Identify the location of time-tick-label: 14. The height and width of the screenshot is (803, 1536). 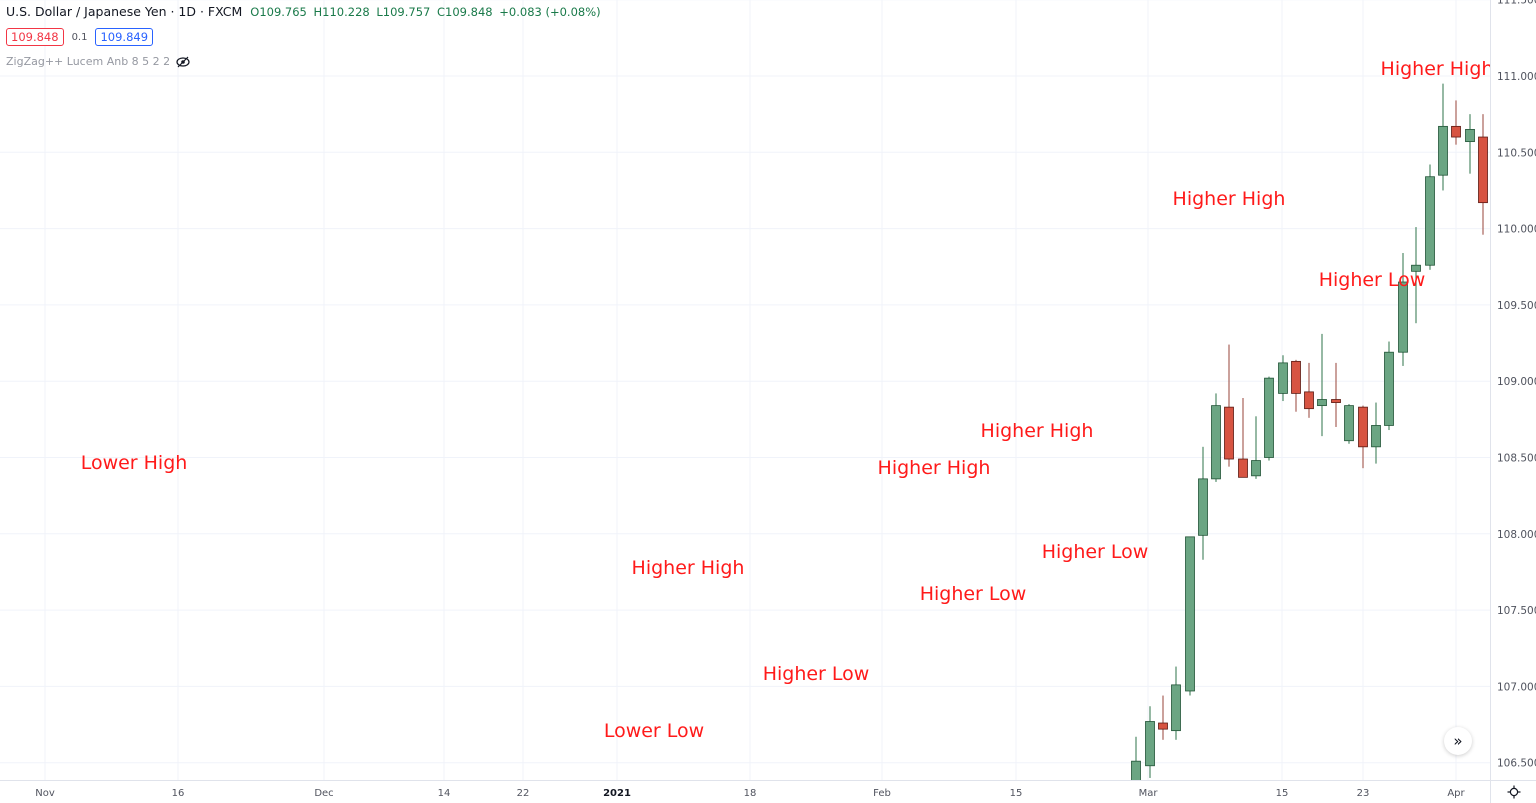
(444, 793).